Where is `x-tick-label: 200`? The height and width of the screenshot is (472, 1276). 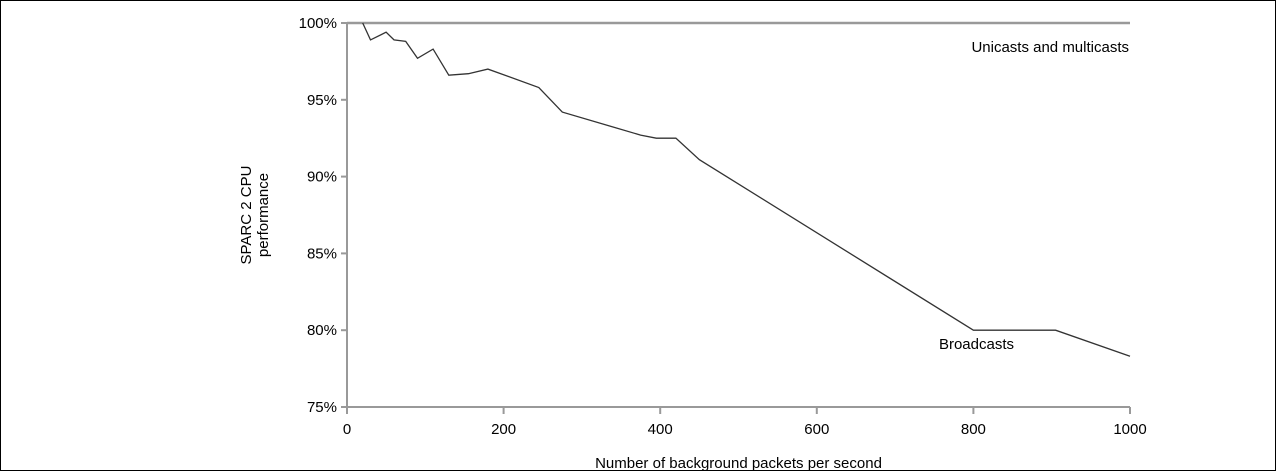 x-tick-label: 200 is located at coordinates (503, 429).